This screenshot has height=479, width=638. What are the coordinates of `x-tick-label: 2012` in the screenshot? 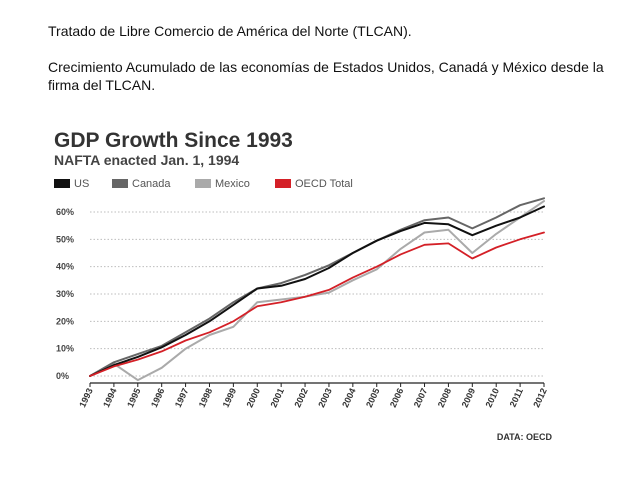 It's located at (540, 398).